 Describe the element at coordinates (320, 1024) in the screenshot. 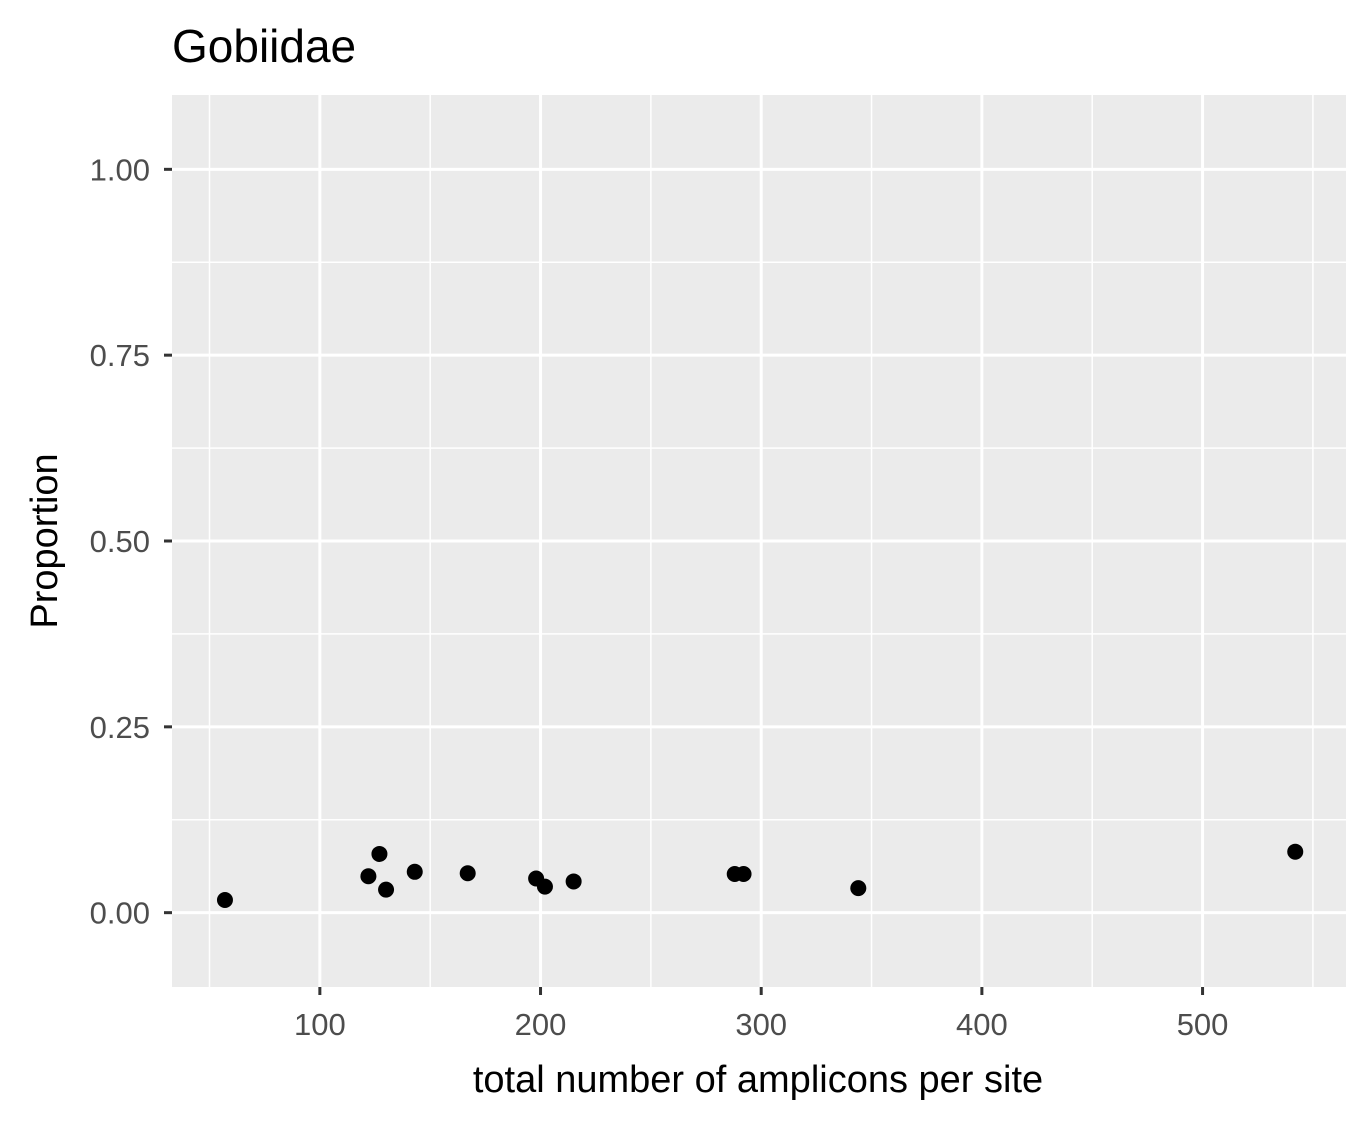

I see `x-tick-label: 100` at that location.